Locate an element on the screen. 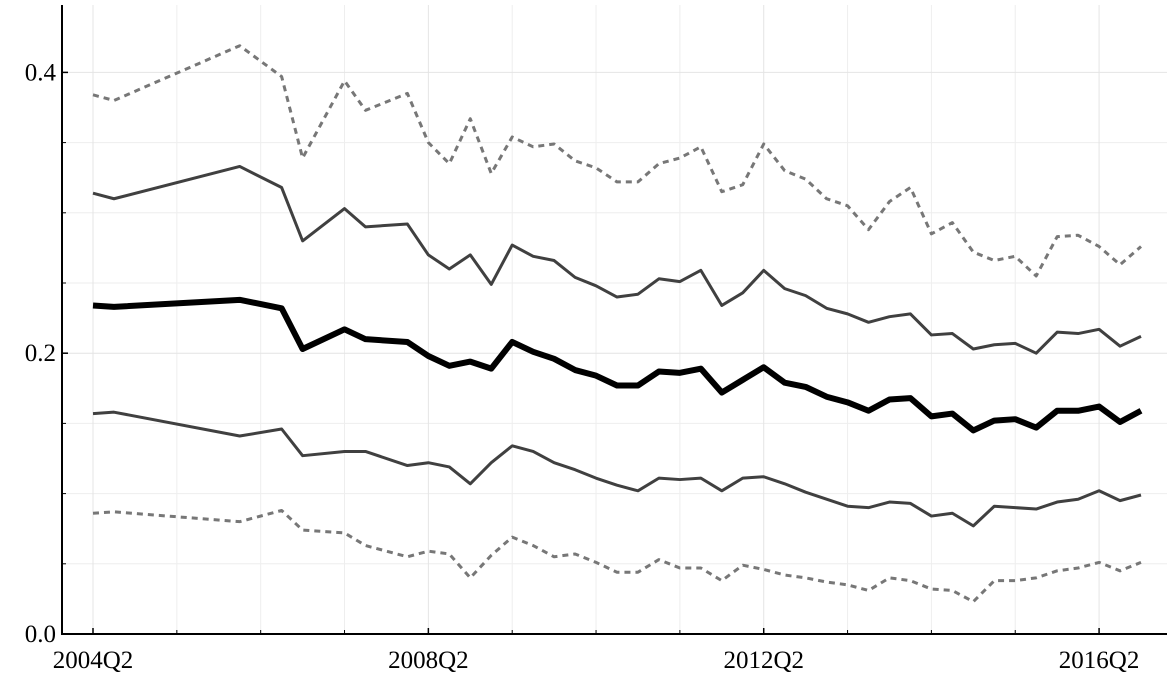  y-tick-label: 0.2 is located at coordinates (40, 353).